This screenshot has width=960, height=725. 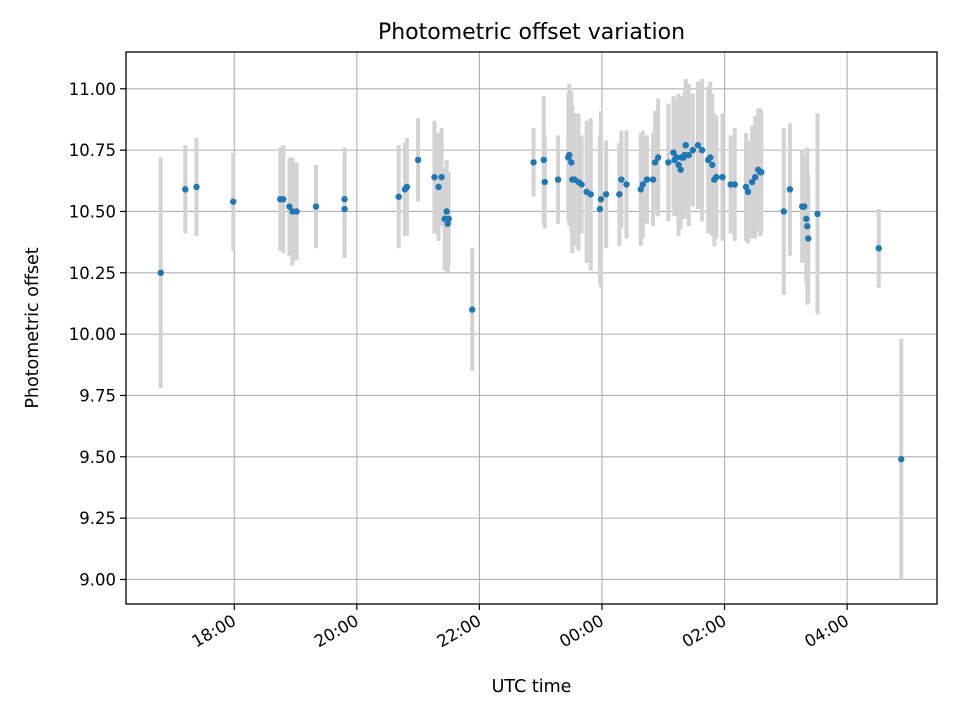 I want to click on chart-title: Photometric offset variation, so click(x=531, y=32).